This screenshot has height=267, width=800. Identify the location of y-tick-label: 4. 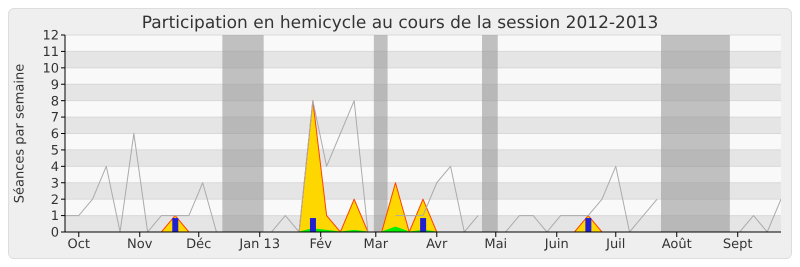
(54, 167).